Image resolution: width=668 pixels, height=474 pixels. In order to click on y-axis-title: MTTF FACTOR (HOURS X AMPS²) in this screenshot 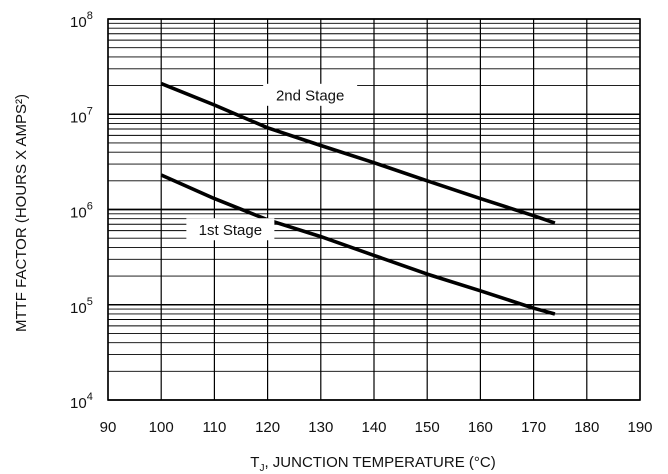, I will do `click(21, 213)`.